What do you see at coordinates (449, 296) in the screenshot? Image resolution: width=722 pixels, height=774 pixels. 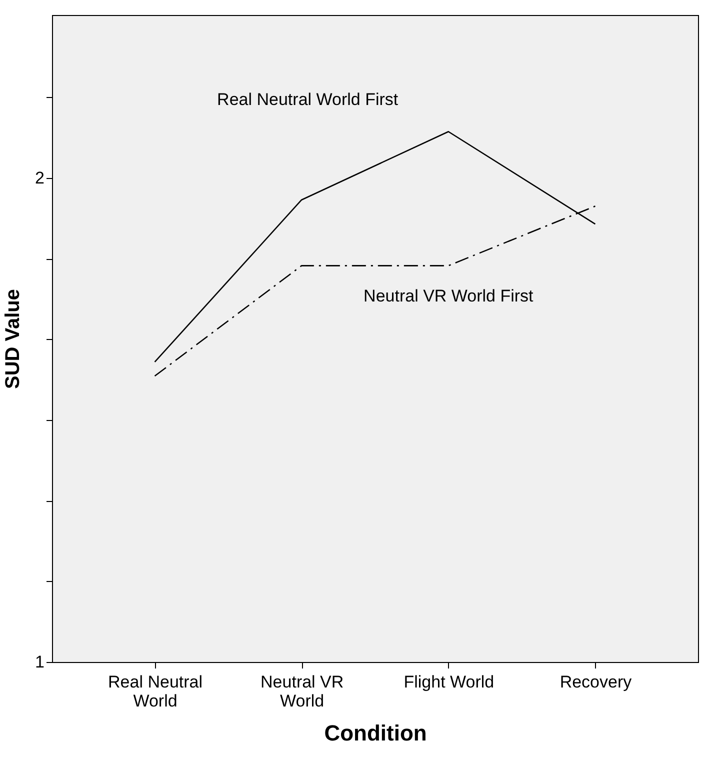 I see `series-label: Neutral VR World First` at bounding box center [449, 296].